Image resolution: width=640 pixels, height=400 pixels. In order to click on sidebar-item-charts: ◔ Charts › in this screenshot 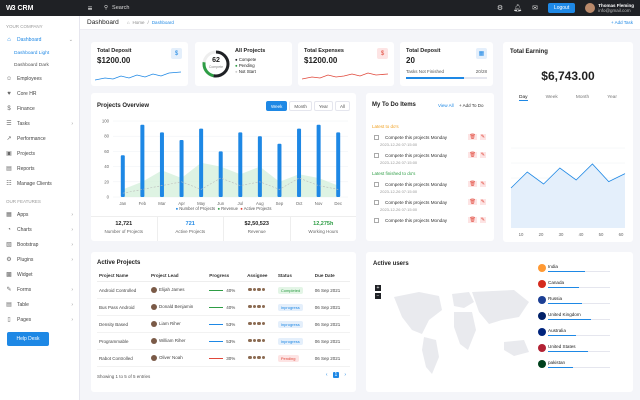, I will do `click(39, 229)`.